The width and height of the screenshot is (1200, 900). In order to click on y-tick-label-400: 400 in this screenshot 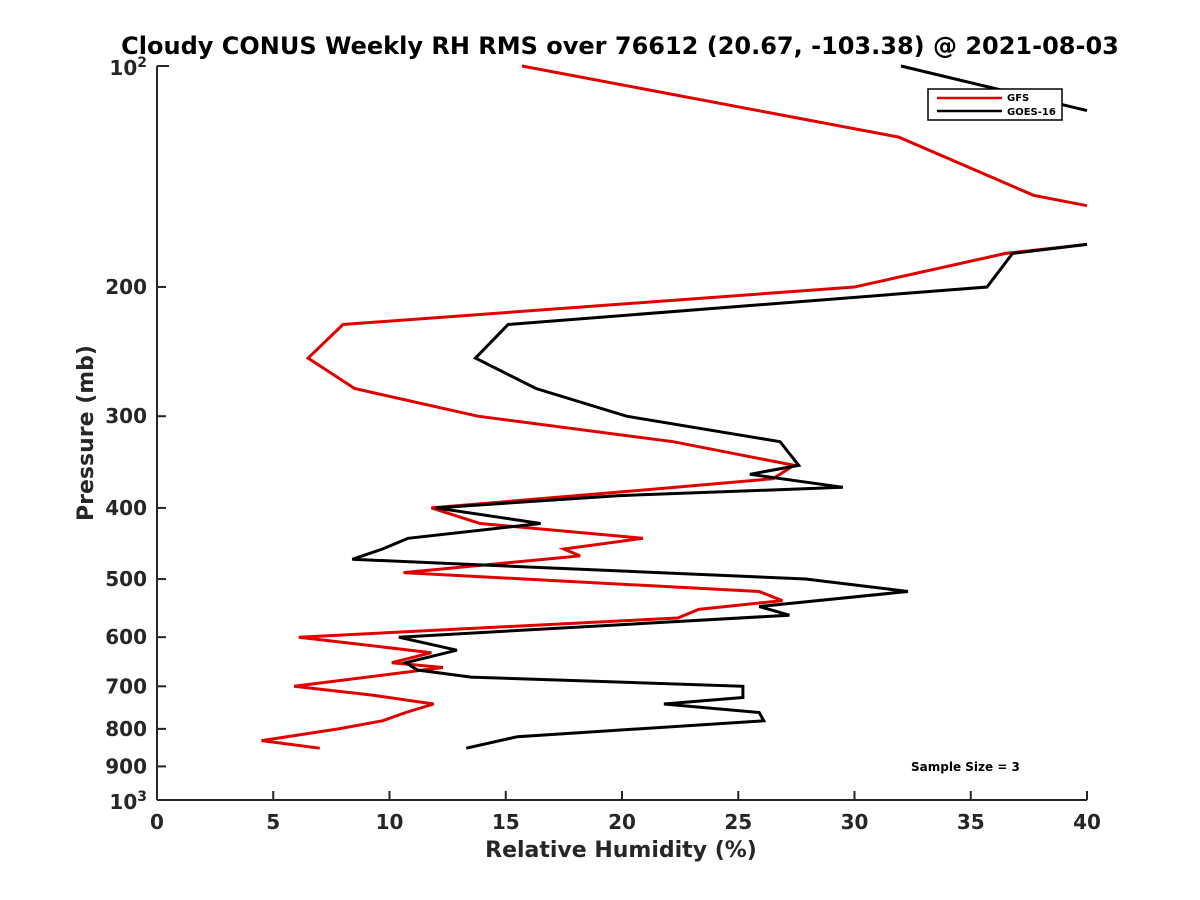, I will do `click(126, 508)`.